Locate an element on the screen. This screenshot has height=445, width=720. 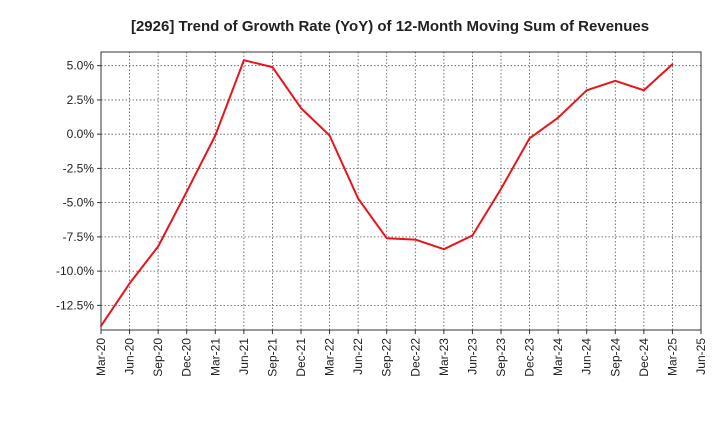
y-tick-label: 2.5% is located at coordinates (81, 100).